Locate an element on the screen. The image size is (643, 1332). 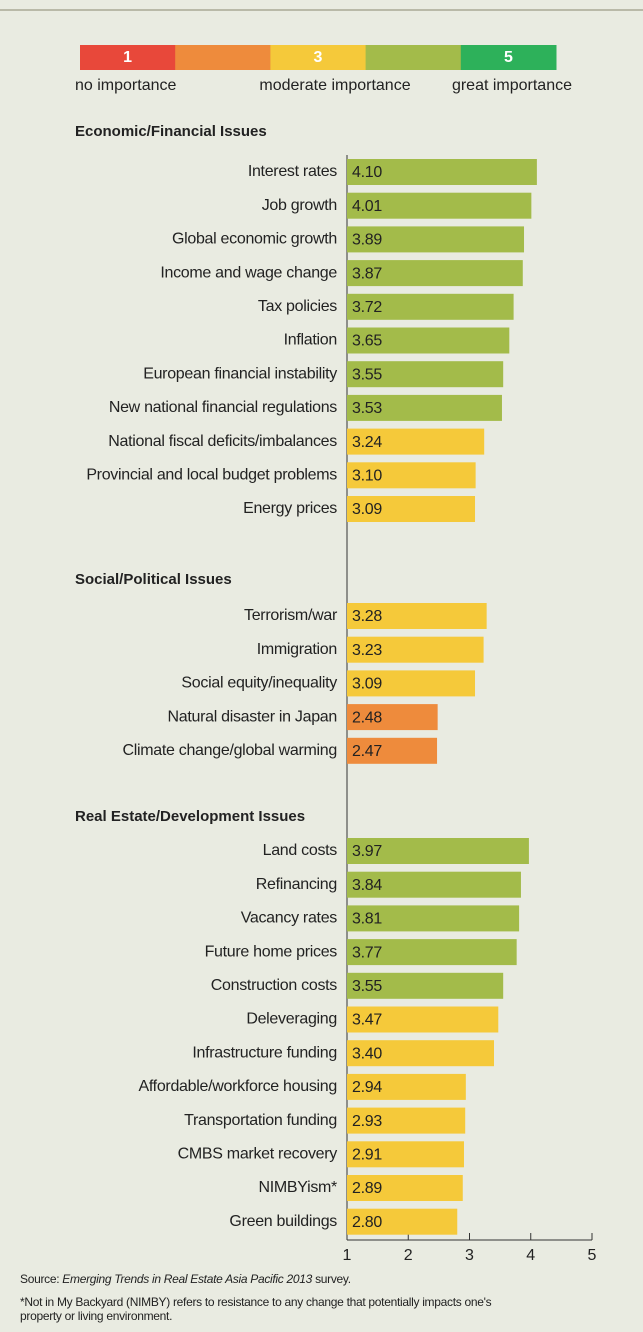
category-label: NIMBYism* is located at coordinates (298, 1187).